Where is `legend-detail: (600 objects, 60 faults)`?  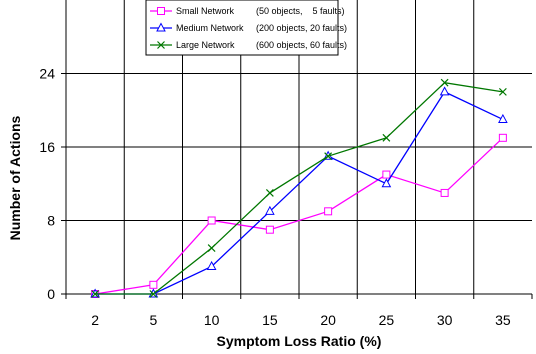 legend-detail: (600 objects, 60 faults) is located at coordinates (301, 45).